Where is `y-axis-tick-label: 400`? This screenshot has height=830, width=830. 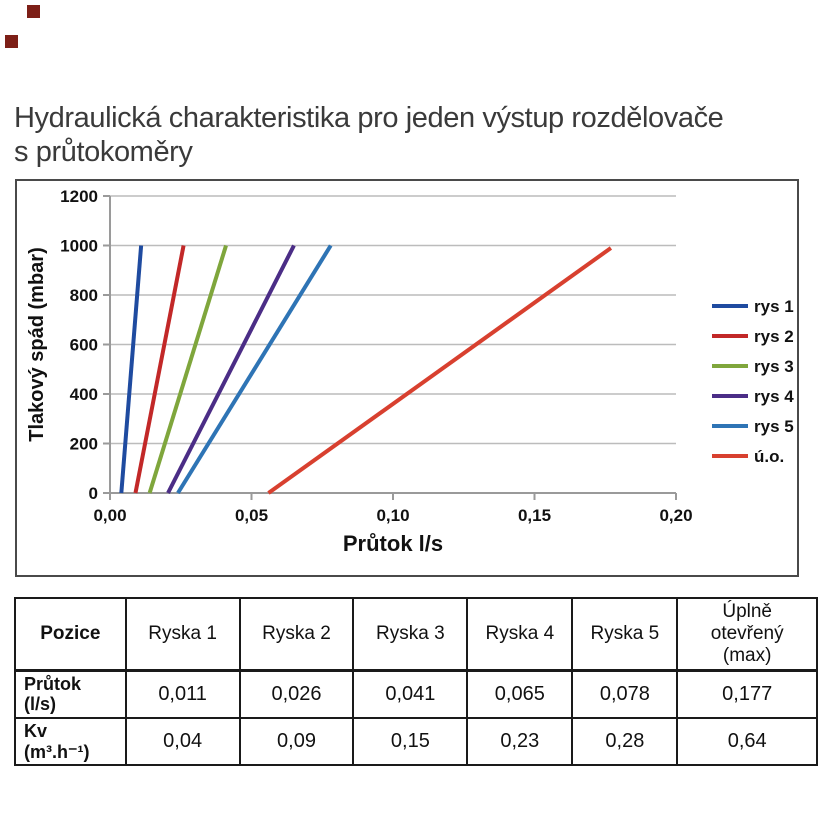
y-axis-tick-label: 400 is located at coordinates (84, 394).